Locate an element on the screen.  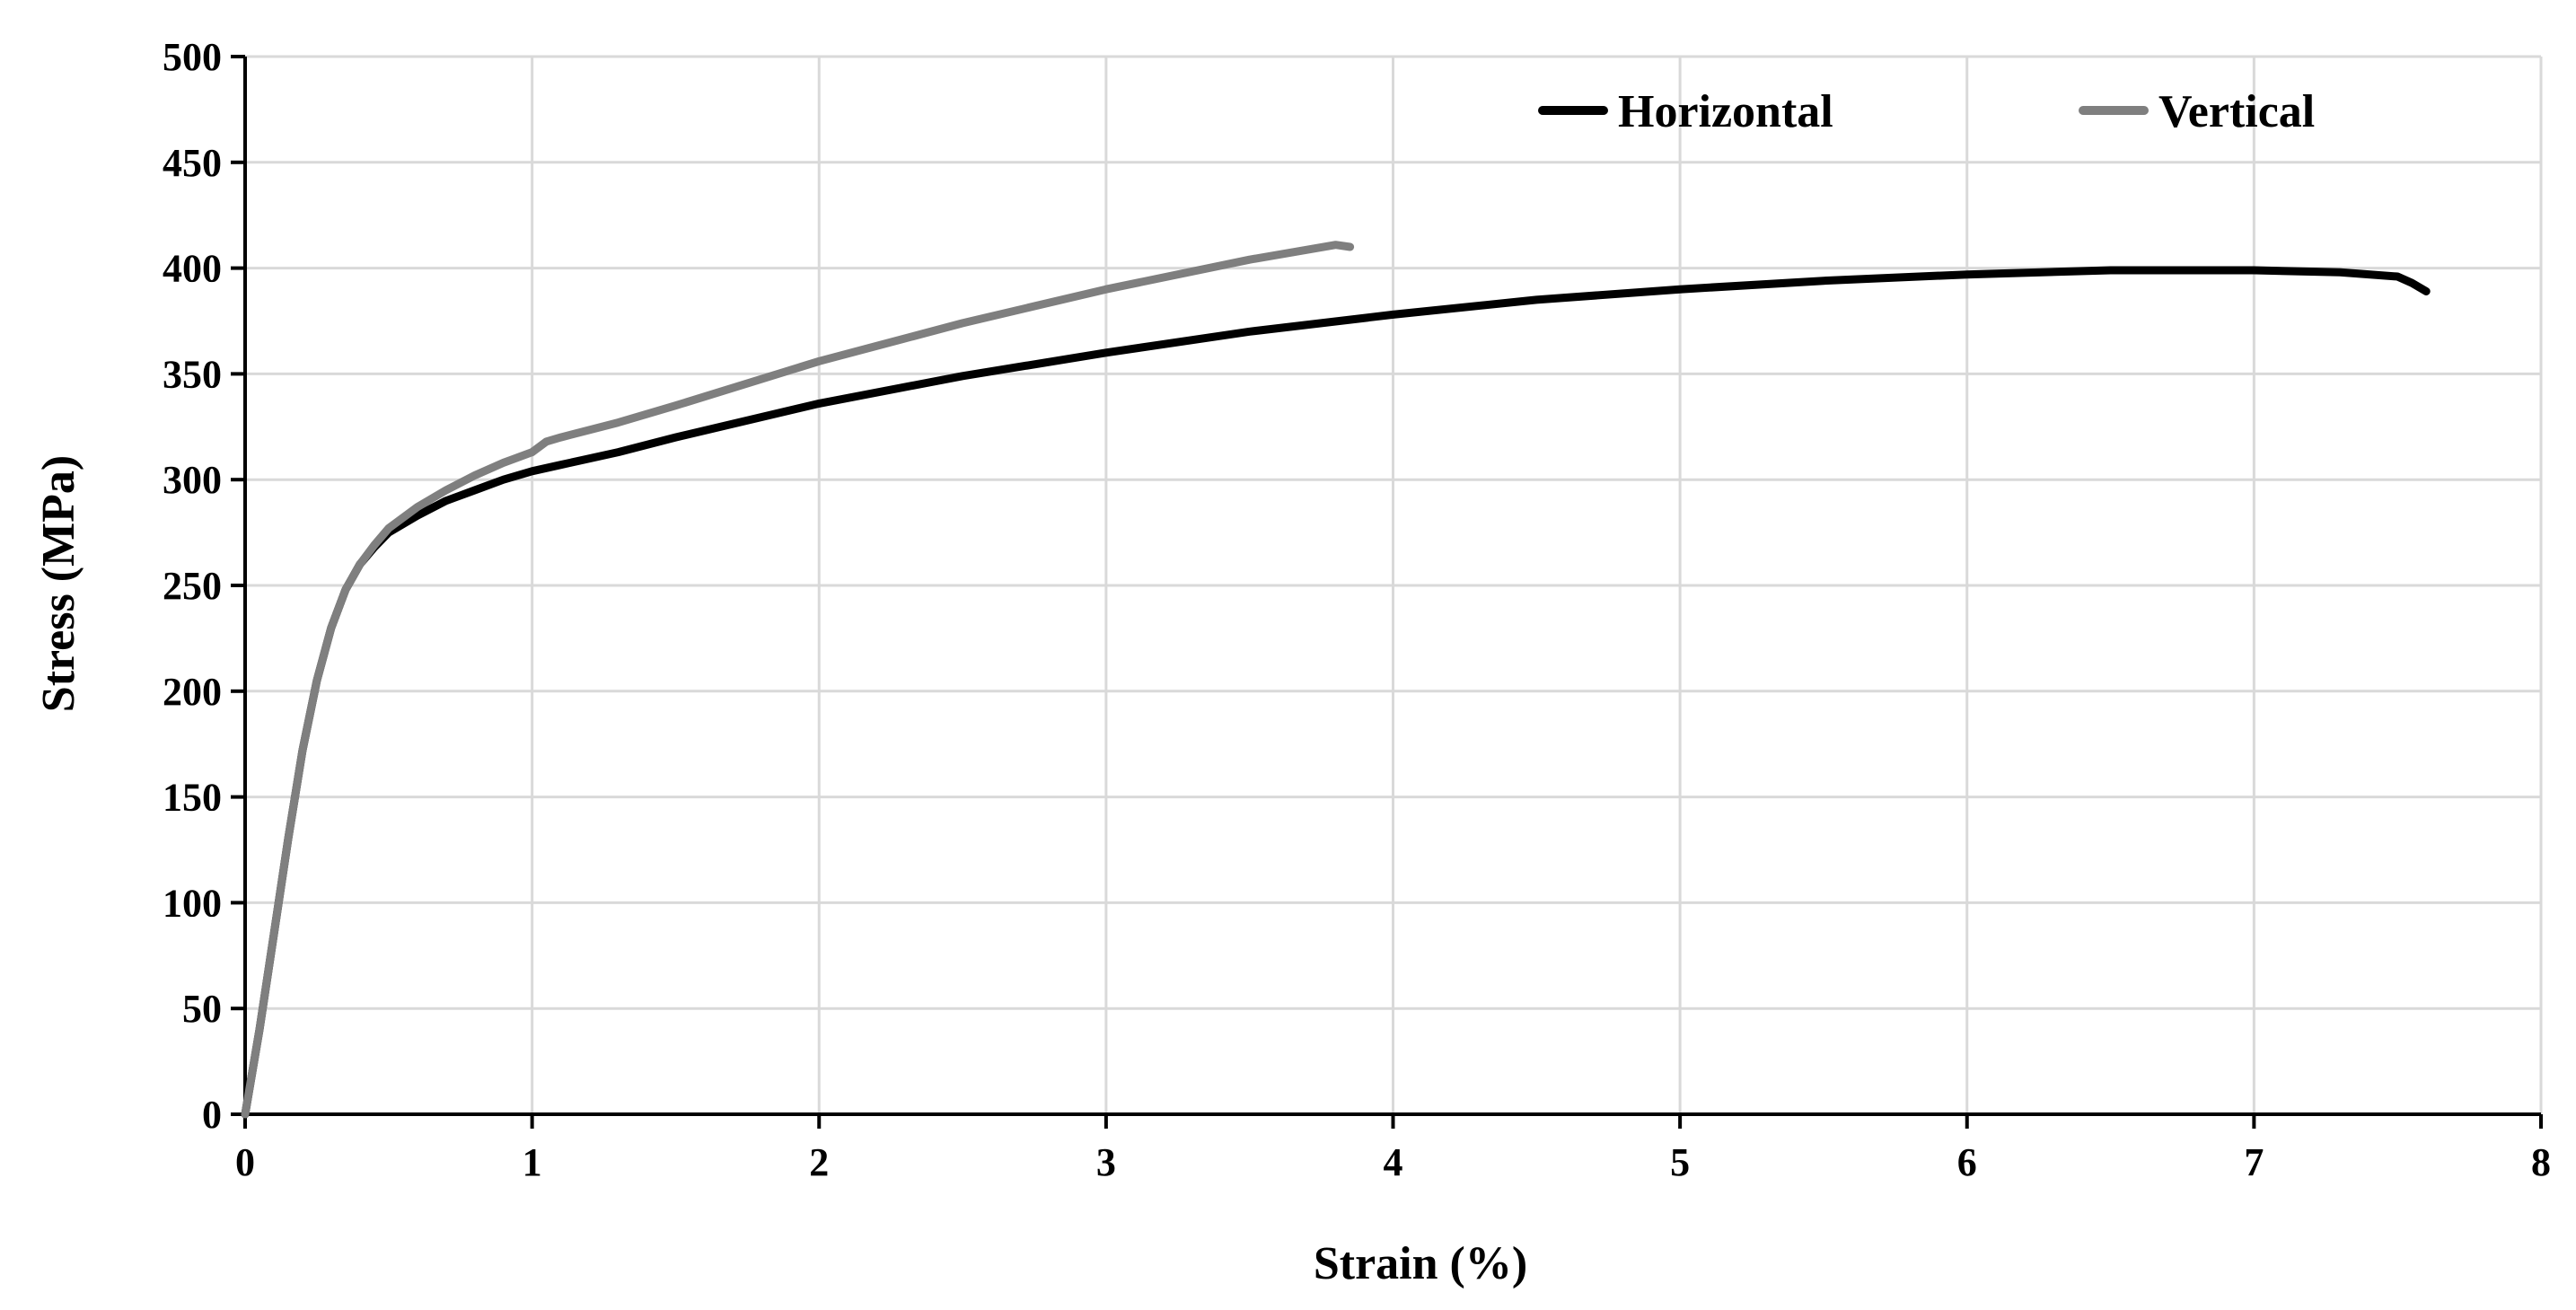
x-tick-label: 1 is located at coordinates (532, 1162).